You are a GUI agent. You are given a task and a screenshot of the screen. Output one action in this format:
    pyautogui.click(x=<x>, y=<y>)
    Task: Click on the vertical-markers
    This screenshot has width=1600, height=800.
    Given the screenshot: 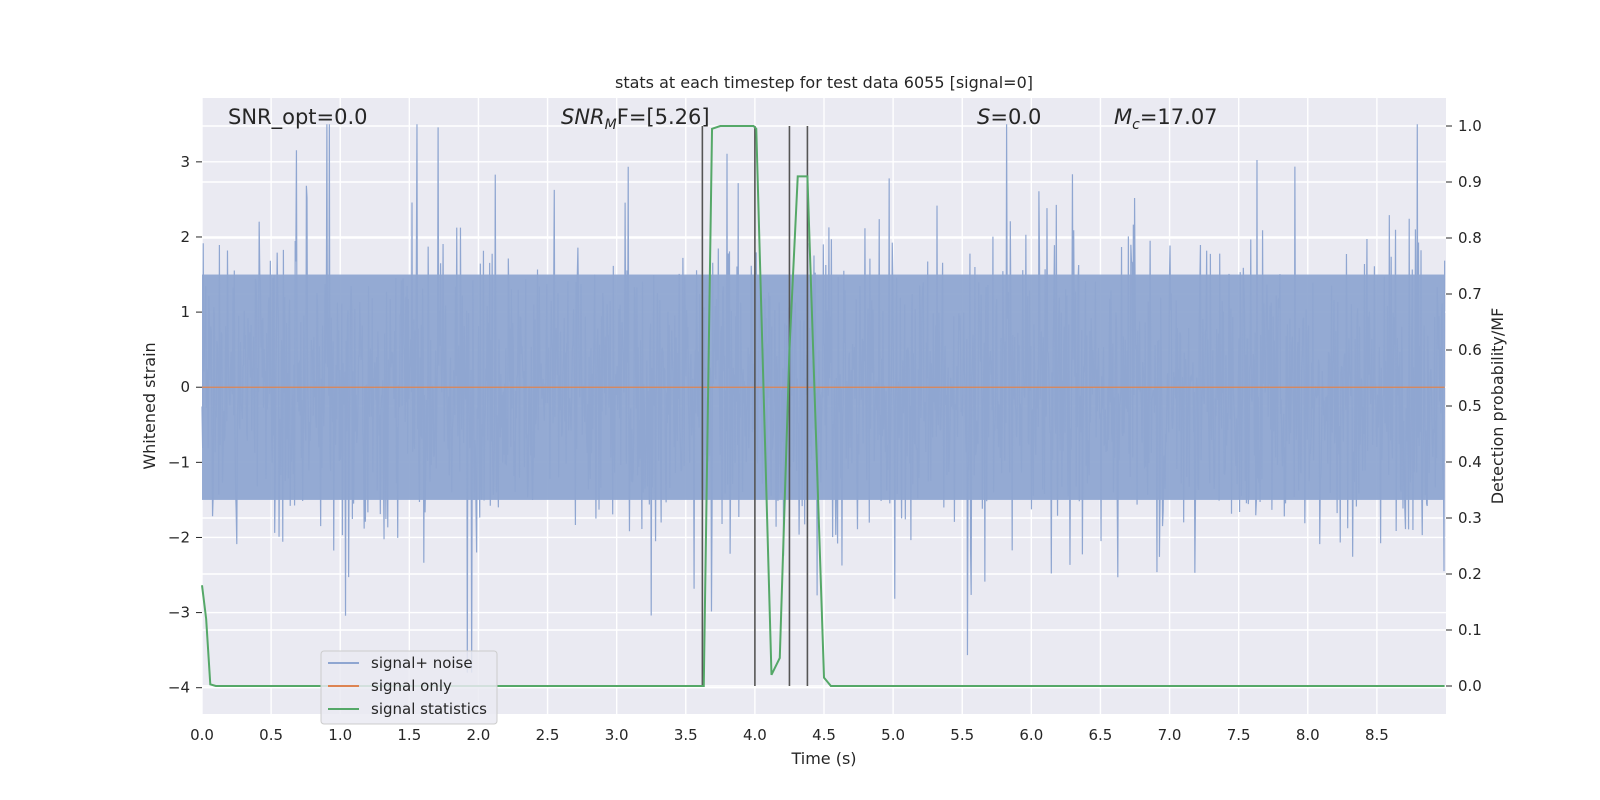 What is the action you would take?
    pyautogui.click(x=755, y=406)
    